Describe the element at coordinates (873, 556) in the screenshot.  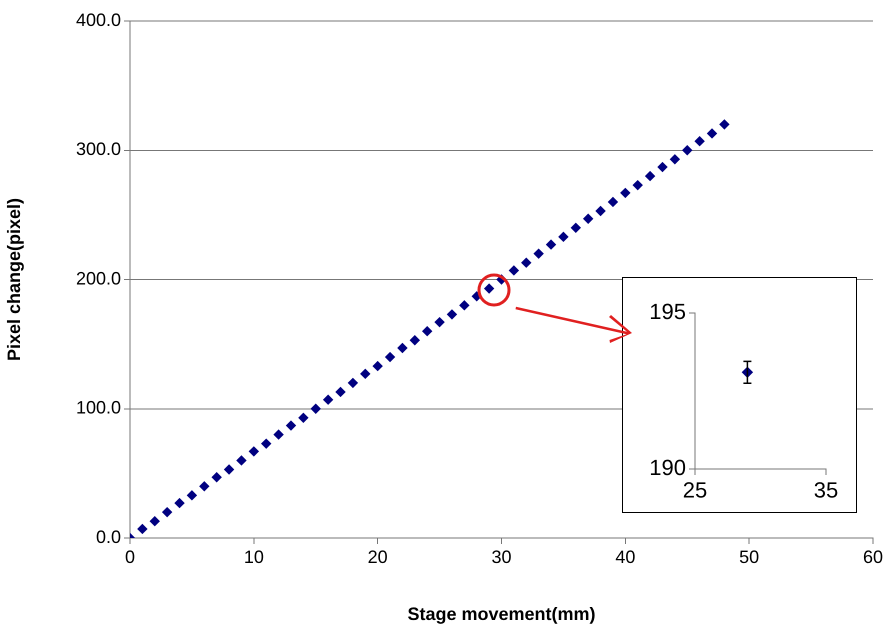
I see `x-tick-label: 60` at that location.